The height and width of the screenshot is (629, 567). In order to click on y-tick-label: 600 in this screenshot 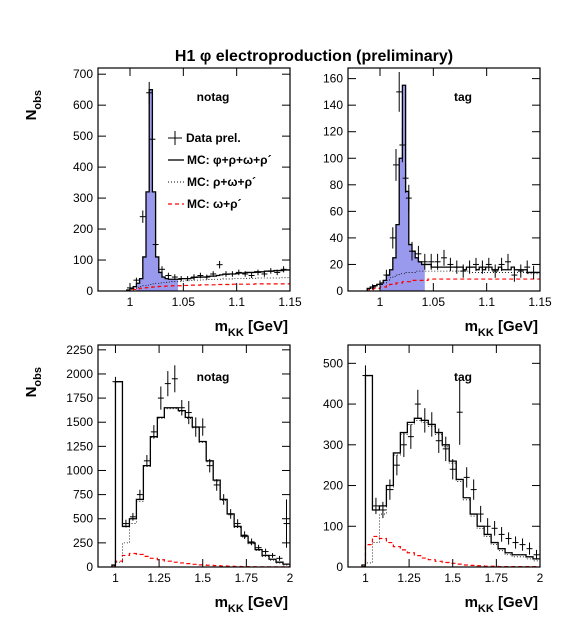, I will do `click(83, 105)`.